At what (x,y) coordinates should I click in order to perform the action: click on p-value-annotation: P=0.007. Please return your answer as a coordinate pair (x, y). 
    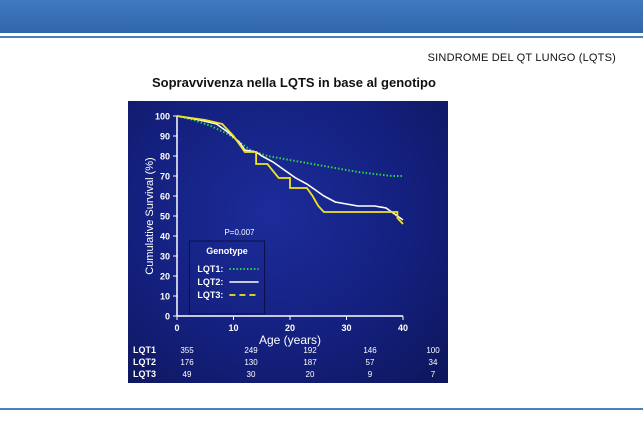
    Looking at the image, I should click on (239, 232).